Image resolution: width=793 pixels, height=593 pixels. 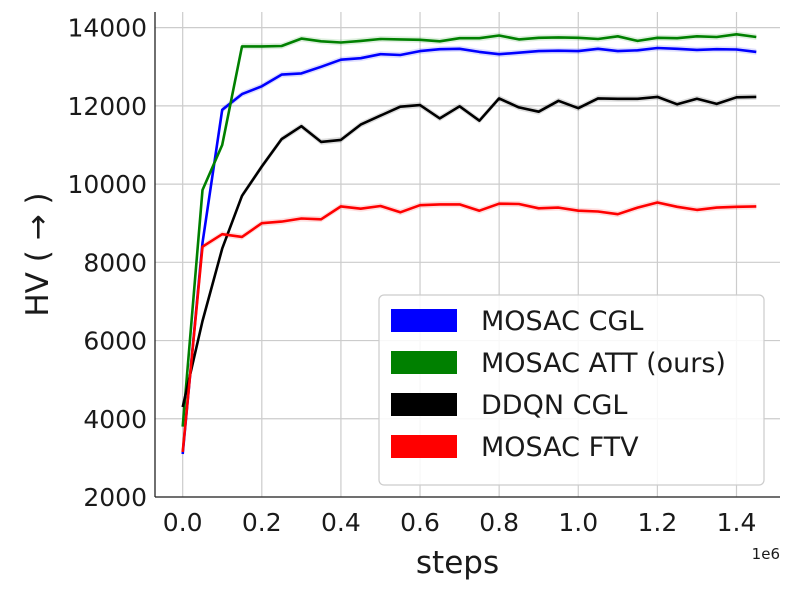 What do you see at coordinates (115, 497) in the screenshot?
I see `y-tick-label: 2000` at bounding box center [115, 497].